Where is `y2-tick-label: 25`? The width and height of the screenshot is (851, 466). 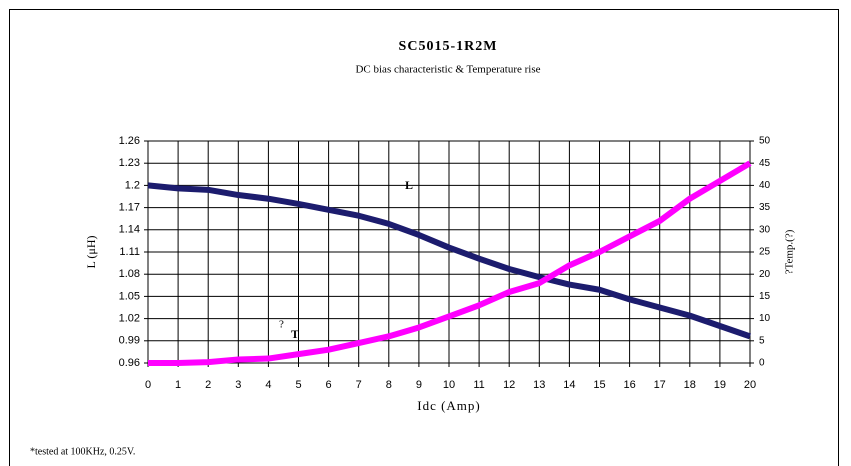 y2-tick-label: 25 is located at coordinates (765, 252).